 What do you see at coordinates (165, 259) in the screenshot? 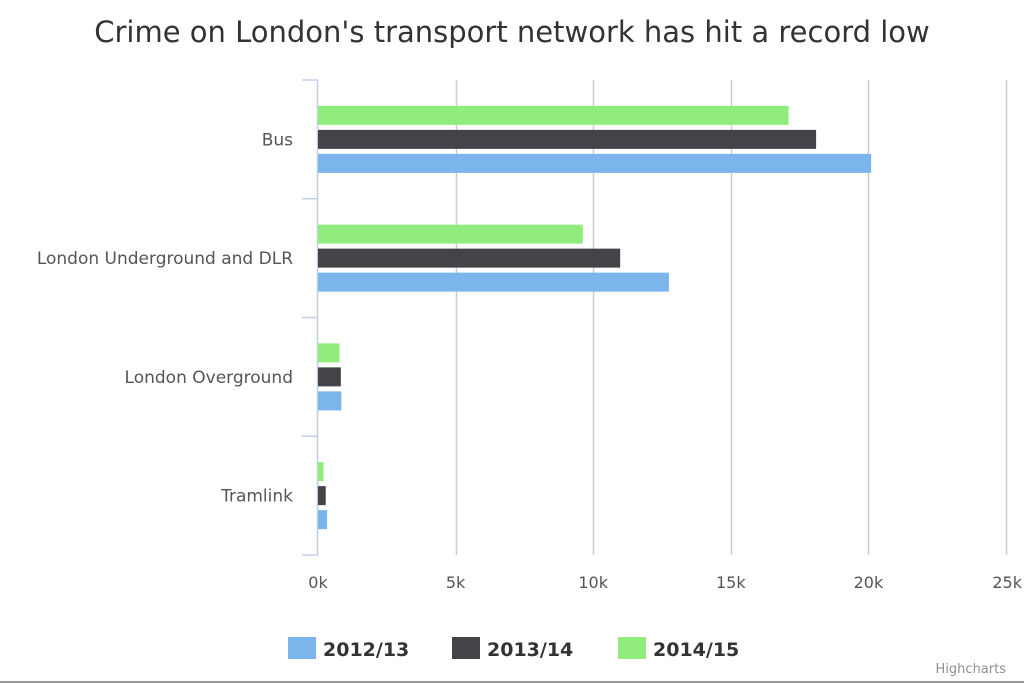
I see `category-label: London Underground and DLR` at bounding box center [165, 259].